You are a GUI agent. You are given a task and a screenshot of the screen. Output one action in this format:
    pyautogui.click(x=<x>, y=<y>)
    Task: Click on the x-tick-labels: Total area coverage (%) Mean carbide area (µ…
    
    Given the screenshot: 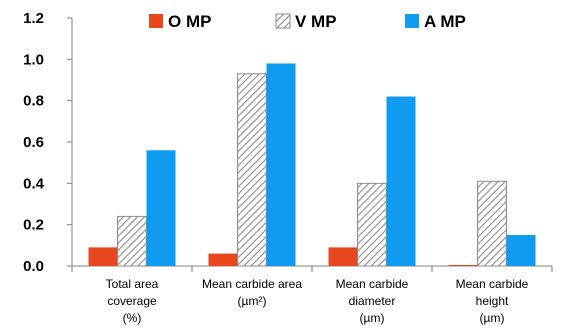 What is the action you would take?
    pyautogui.click(x=317, y=301)
    